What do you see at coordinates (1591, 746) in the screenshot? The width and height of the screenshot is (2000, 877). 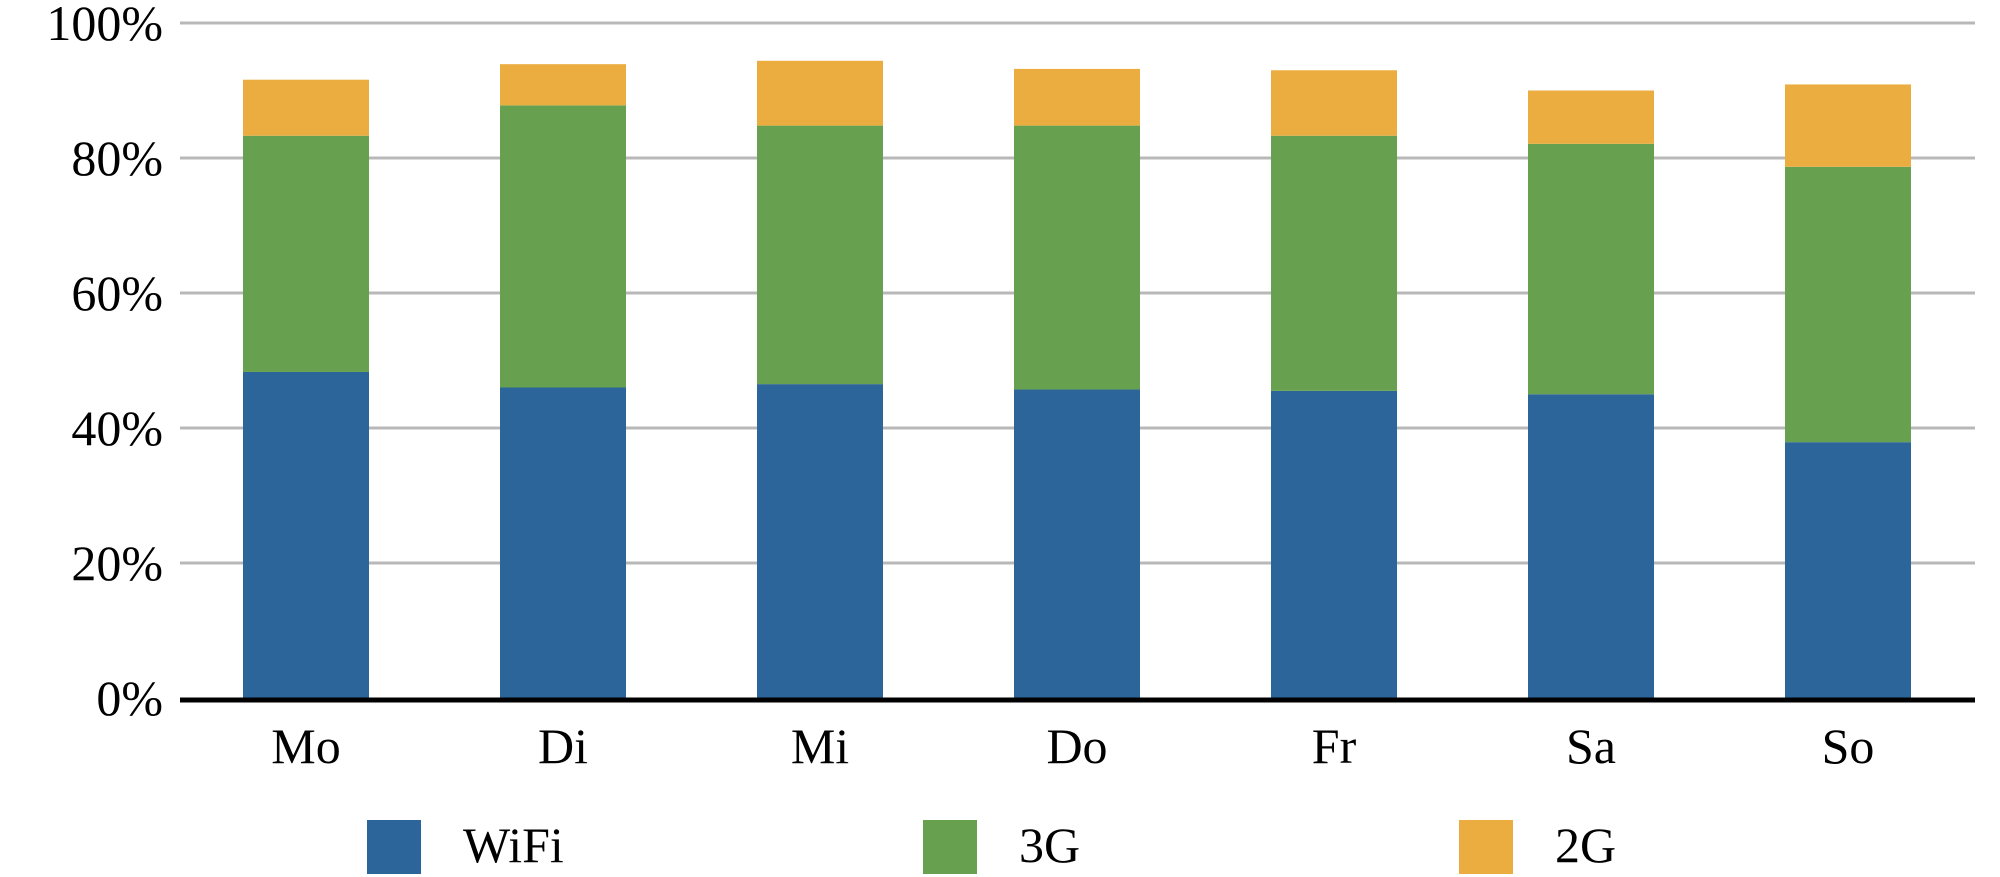 I see `x-tick-label: Sa` at bounding box center [1591, 746].